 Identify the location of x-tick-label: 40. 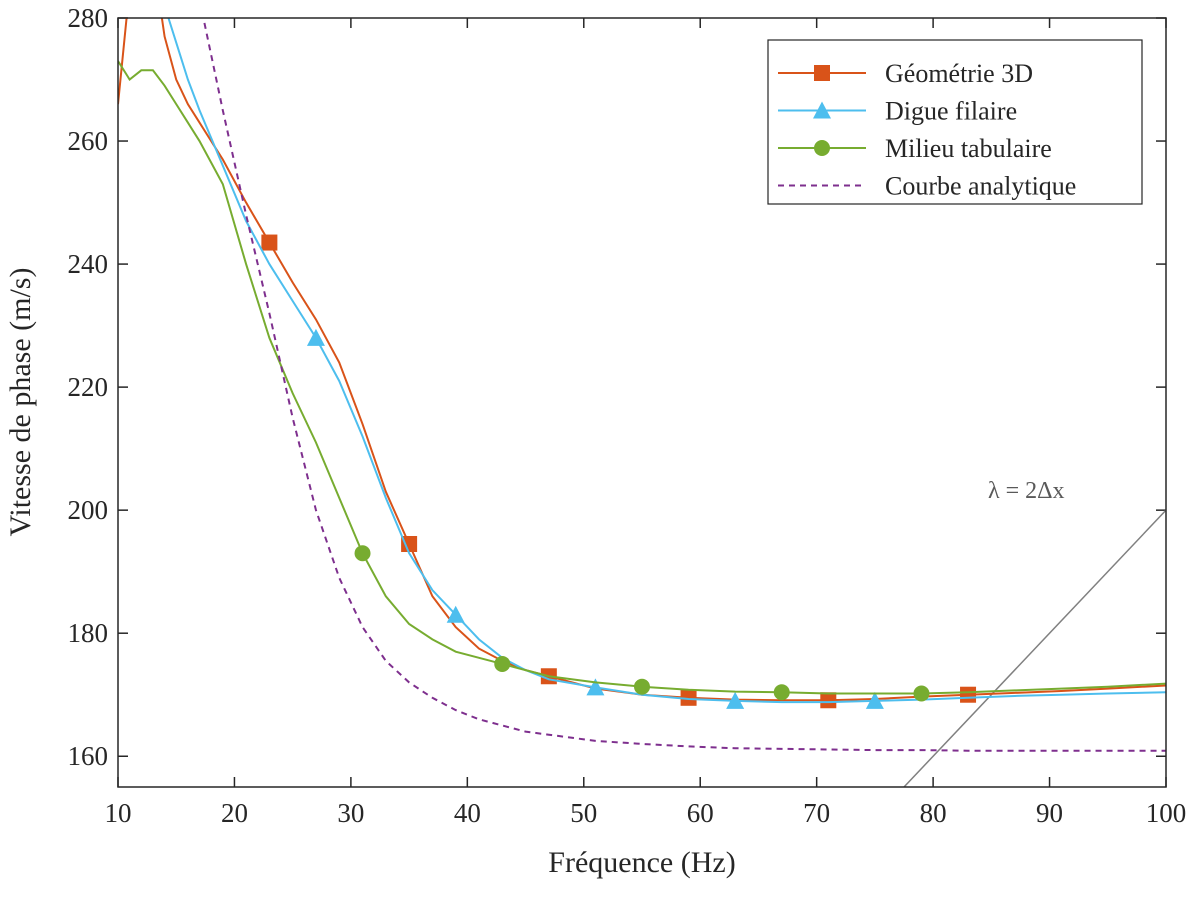
(467, 813).